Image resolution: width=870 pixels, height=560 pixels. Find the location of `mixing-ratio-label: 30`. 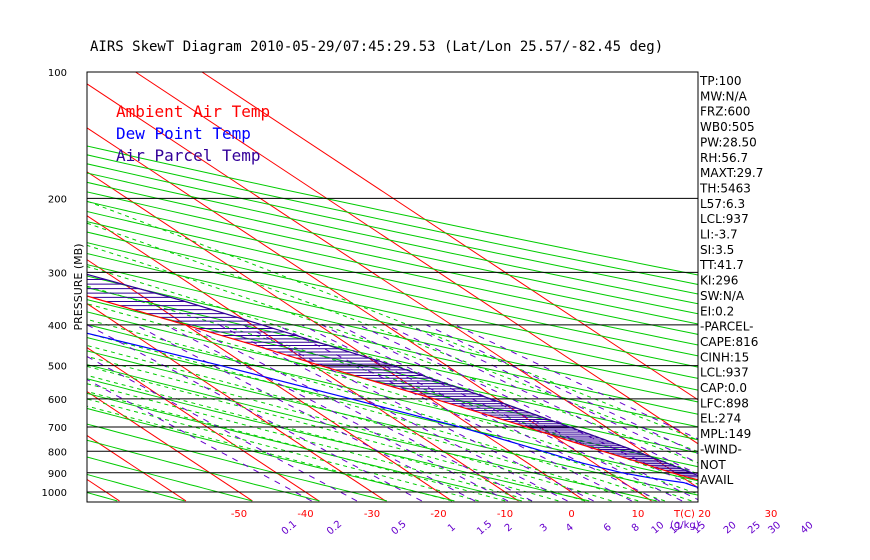

mixing-ratio-label: 30 is located at coordinates (774, 528).